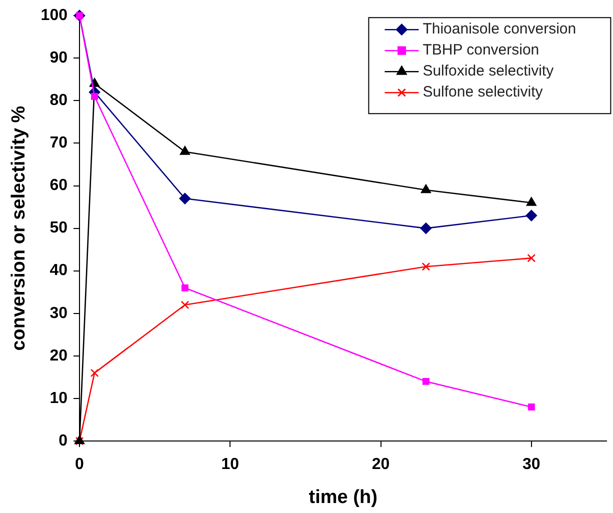 The height and width of the screenshot is (513, 613). Describe the element at coordinates (19, 228) in the screenshot. I see `y-axis-title: conversion or selectivity %` at that location.